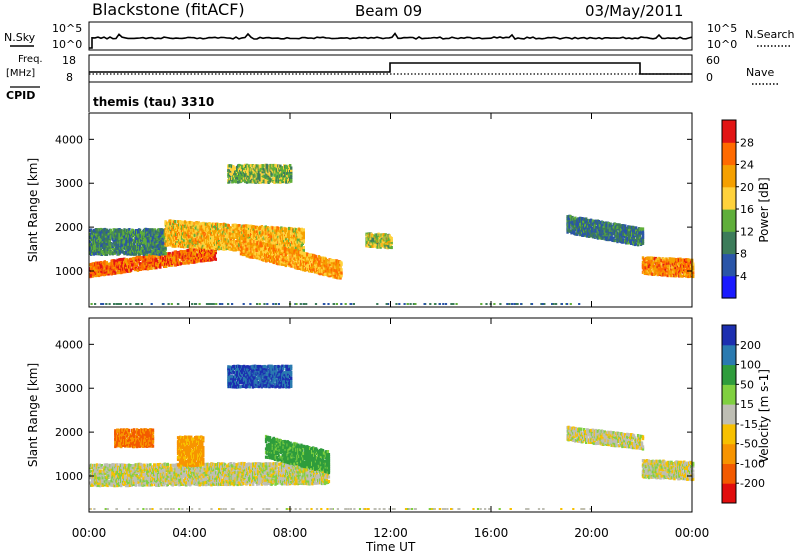 The width and height of the screenshot is (800, 554). What do you see at coordinates (634, 11) in the screenshot?
I see `date-label: 03/May/2011` at bounding box center [634, 11].